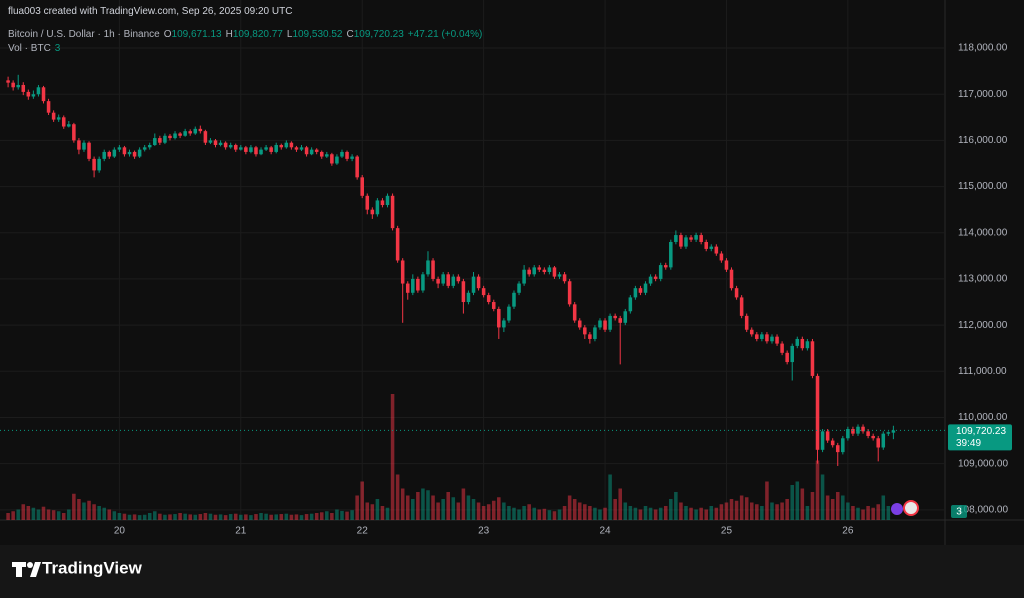 The width and height of the screenshot is (1024, 598). Describe the element at coordinates (968, 443) in the screenshot. I see `countdown: 39:49` at that location.